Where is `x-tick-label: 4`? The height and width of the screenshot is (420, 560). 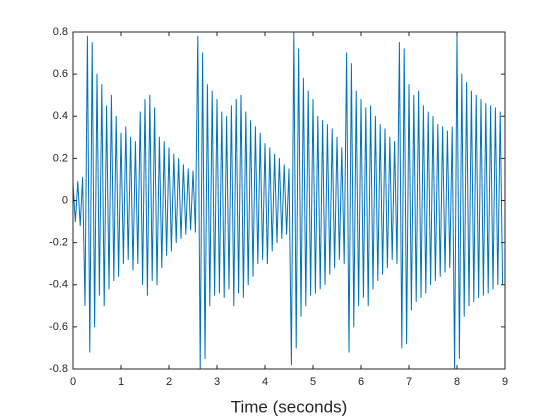 x-tick-label: 4 is located at coordinates (265, 382).